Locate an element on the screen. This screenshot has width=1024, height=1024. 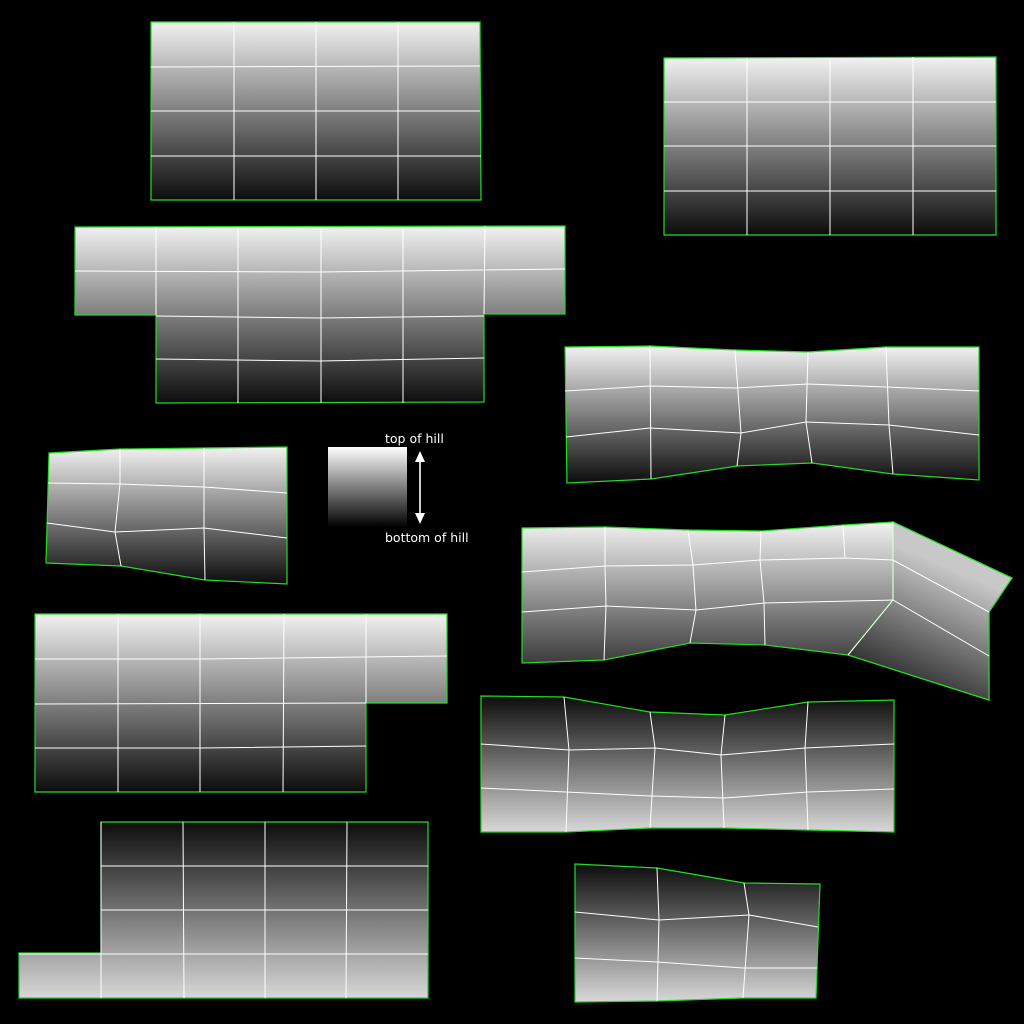
legend-bottom-label: bottom of hill is located at coordinates (427, 537).